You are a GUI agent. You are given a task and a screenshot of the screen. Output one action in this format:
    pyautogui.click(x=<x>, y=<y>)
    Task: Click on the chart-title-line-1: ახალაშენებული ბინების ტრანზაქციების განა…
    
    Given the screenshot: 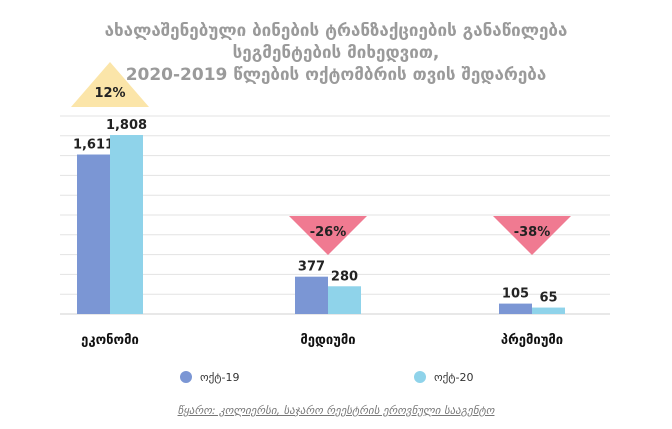 What is the action you would take?
    pyautogui.click(x=336, y=31)
    